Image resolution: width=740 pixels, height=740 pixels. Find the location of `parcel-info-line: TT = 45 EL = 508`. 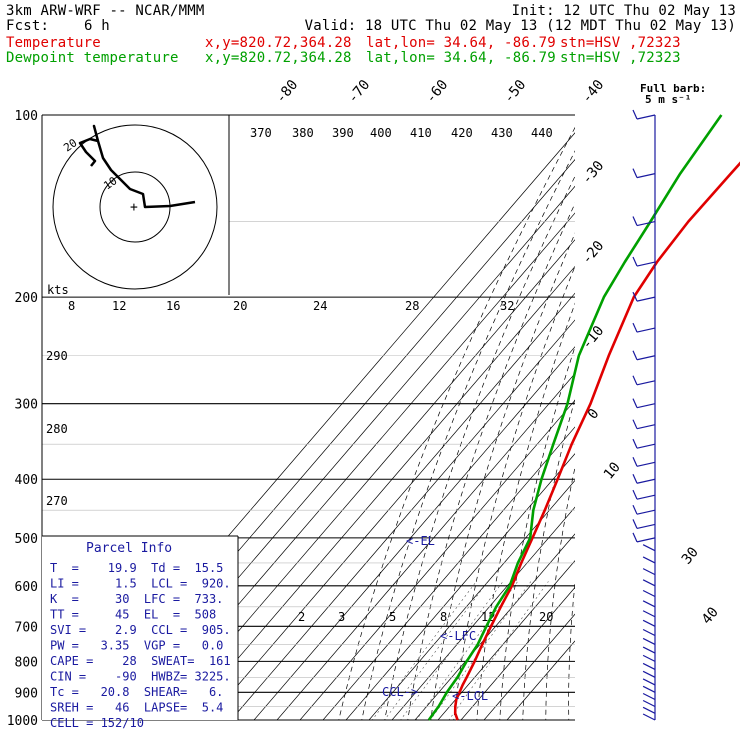

parcel-info-line: TT = 45 EL = 508 is located at coordinates (133, 615).